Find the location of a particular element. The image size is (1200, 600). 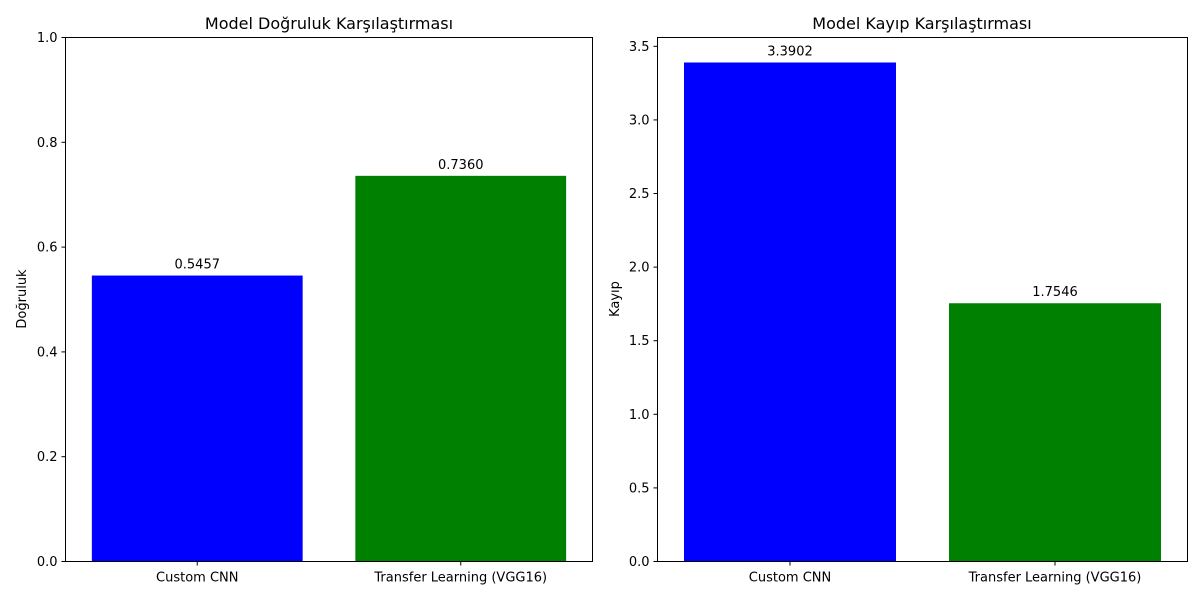

loss-y-tick-label-2: 0.5 is located at coordinates (639, 488).